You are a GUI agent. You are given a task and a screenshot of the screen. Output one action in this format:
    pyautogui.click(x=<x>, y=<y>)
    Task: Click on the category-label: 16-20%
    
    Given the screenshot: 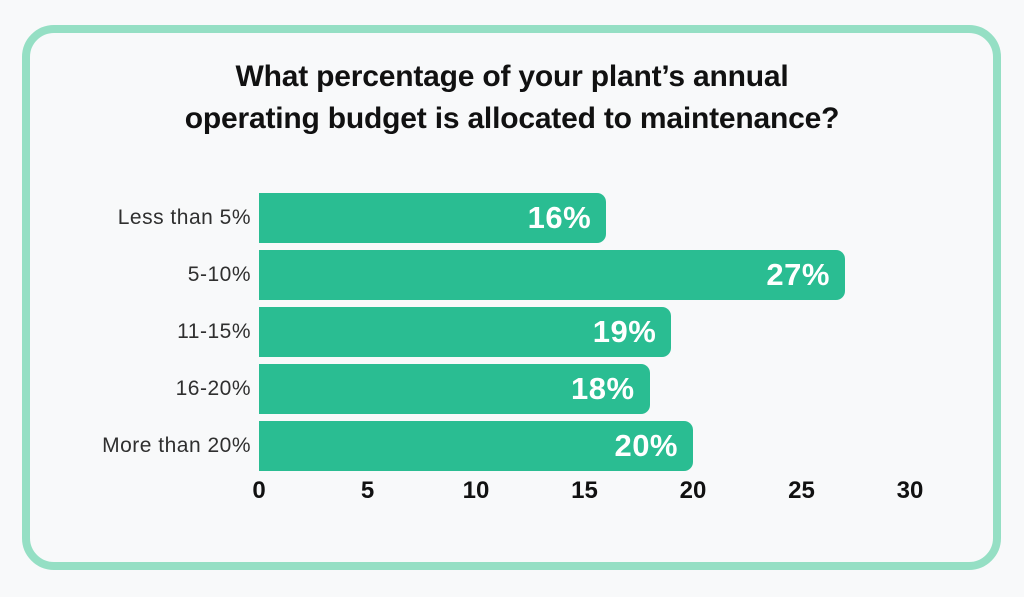 What is the action you would take?
    pyautogui.click(x=213, y=388)
    